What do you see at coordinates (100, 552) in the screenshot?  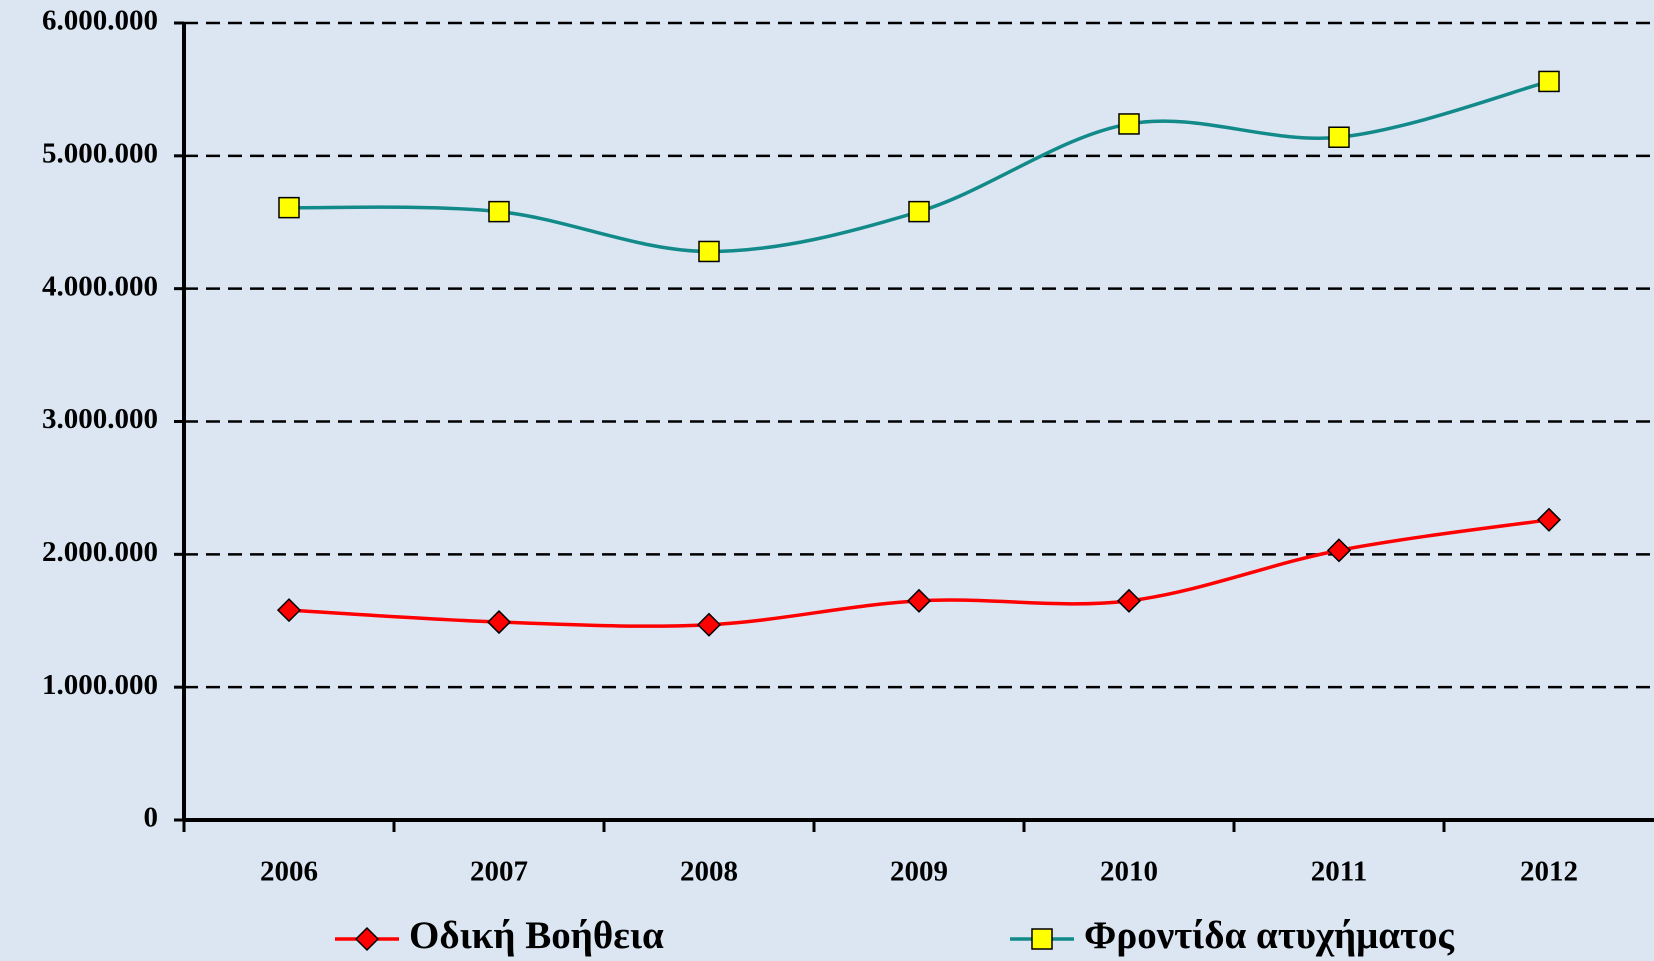 I see `y-tick-label: 2.000.000` at bounding box center [100, 552].